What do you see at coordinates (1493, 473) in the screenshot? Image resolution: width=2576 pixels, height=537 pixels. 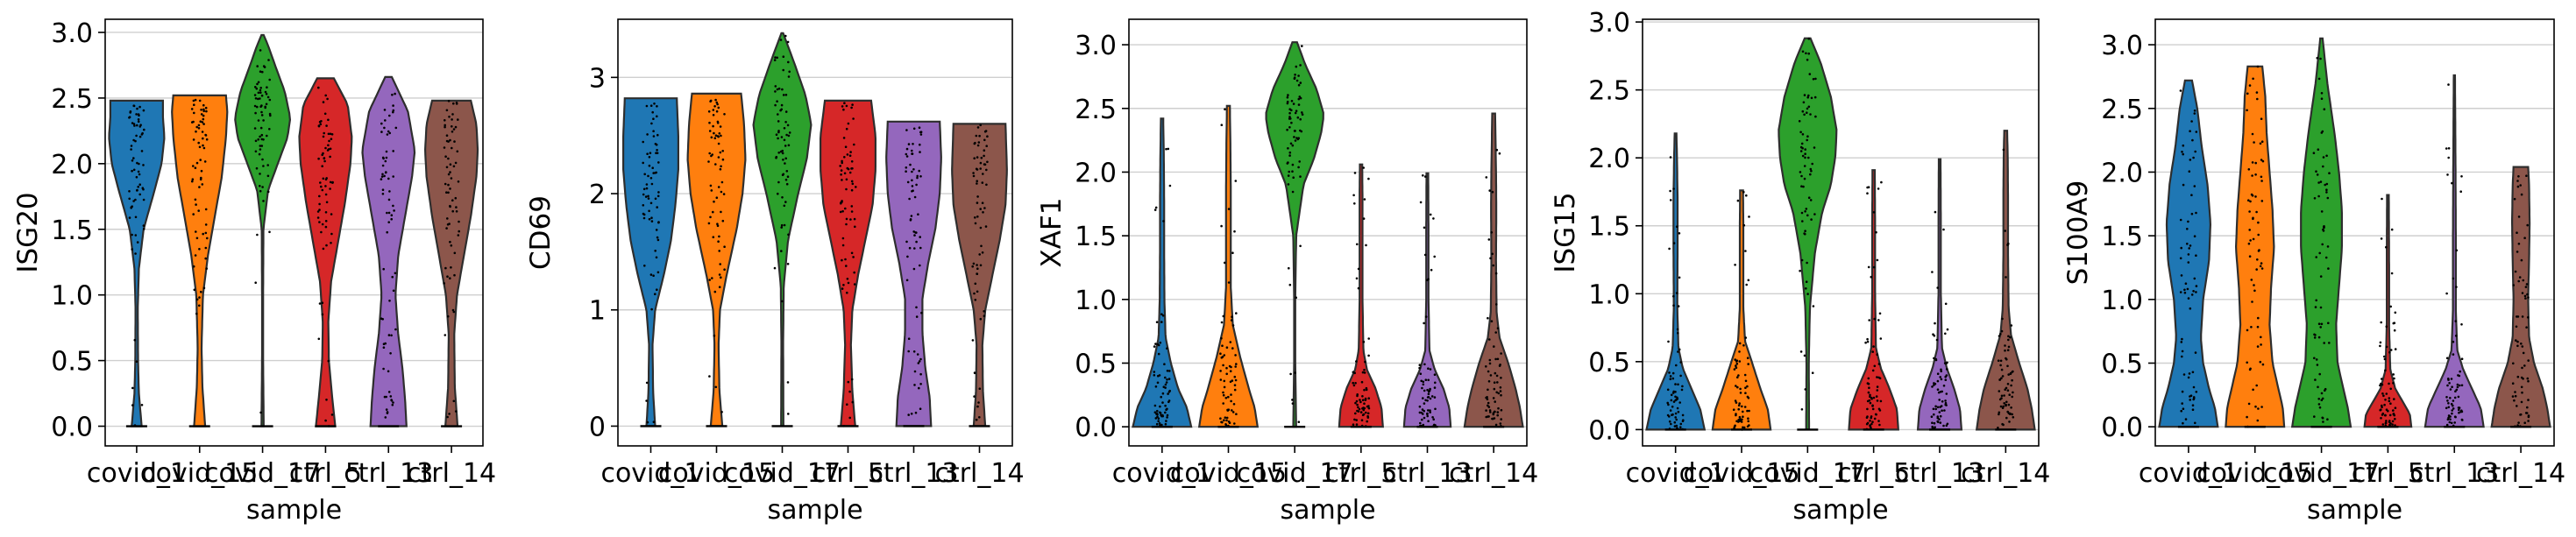 I see `xtick-label-ctrl_14: ctrl_14` at bounding box center [1493, 473].